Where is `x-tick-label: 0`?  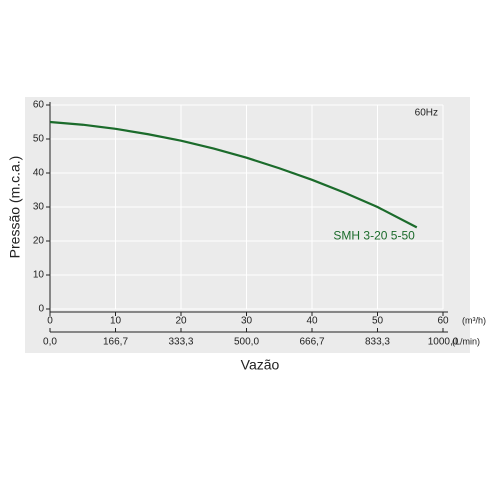
x-tick-label: 0 is located at coordinates (50, 321).